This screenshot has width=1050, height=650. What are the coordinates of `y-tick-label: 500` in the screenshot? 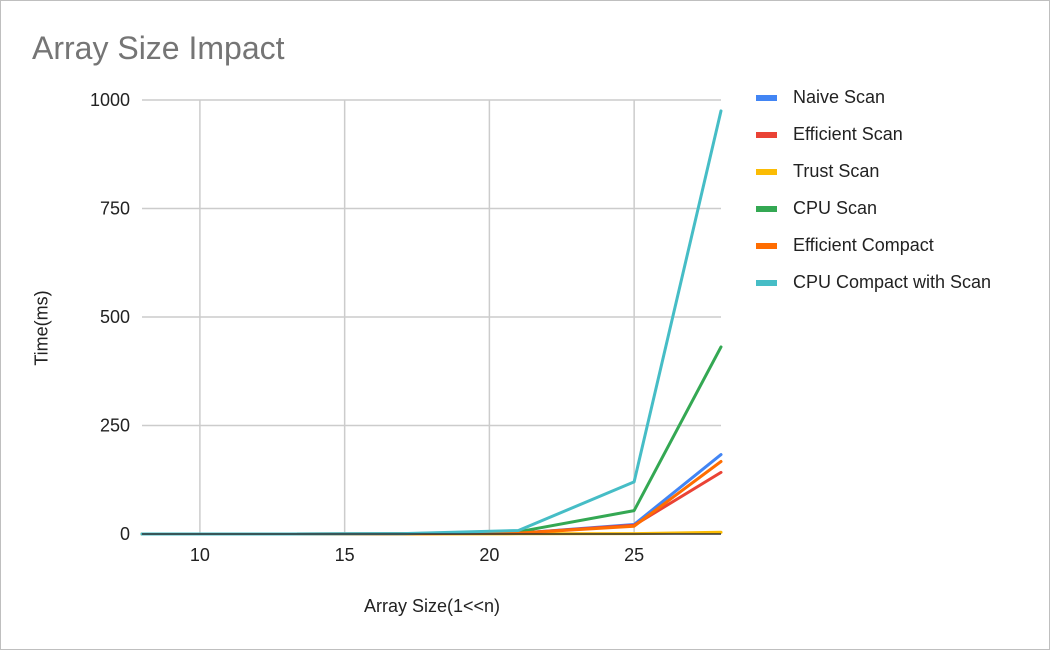 It's located at (115, 317).